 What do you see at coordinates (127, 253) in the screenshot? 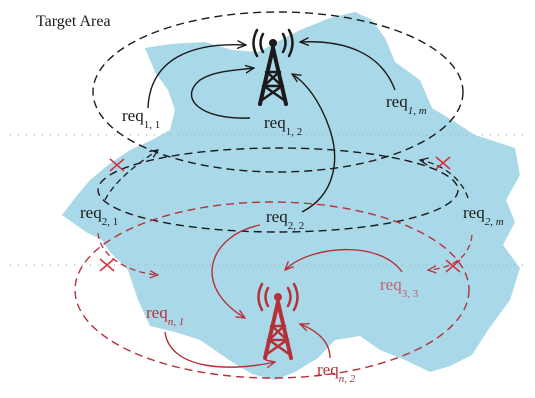
I see `arrow-req-2-1-to-bottom` at bounding box center [127, 253].